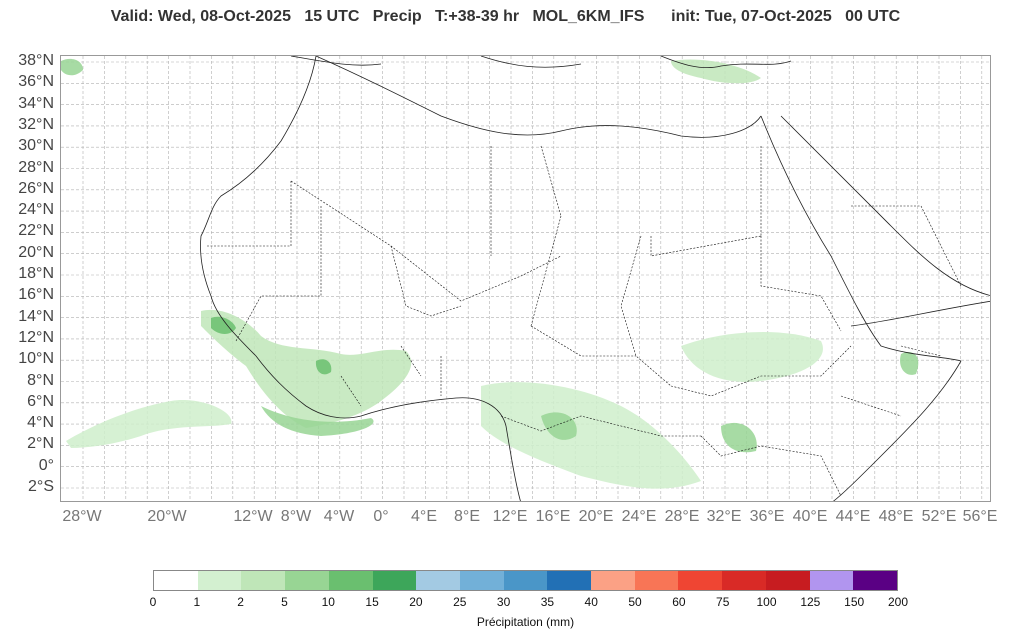 This screenshot has width=1011, height=641. I want to click on east-africa-coast, so click(897, 430).